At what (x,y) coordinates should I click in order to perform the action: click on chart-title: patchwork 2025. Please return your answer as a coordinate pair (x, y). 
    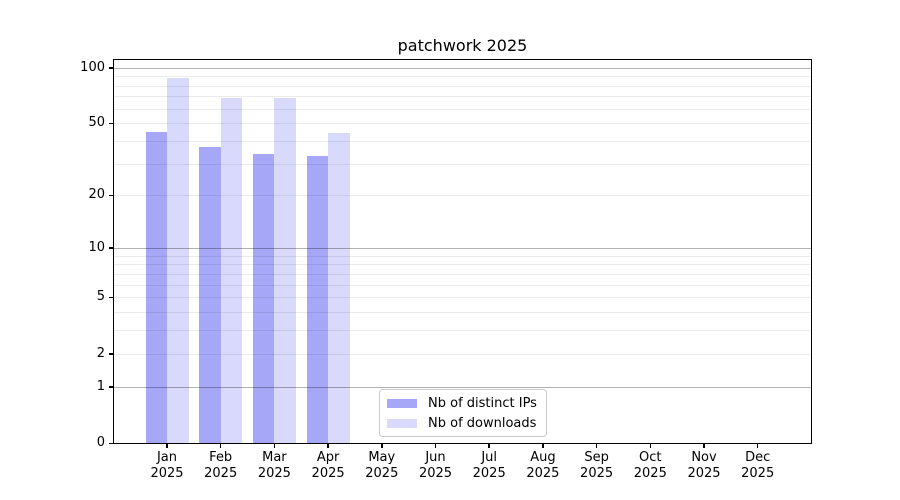
    Looking at the image, I should click on (462, 45).